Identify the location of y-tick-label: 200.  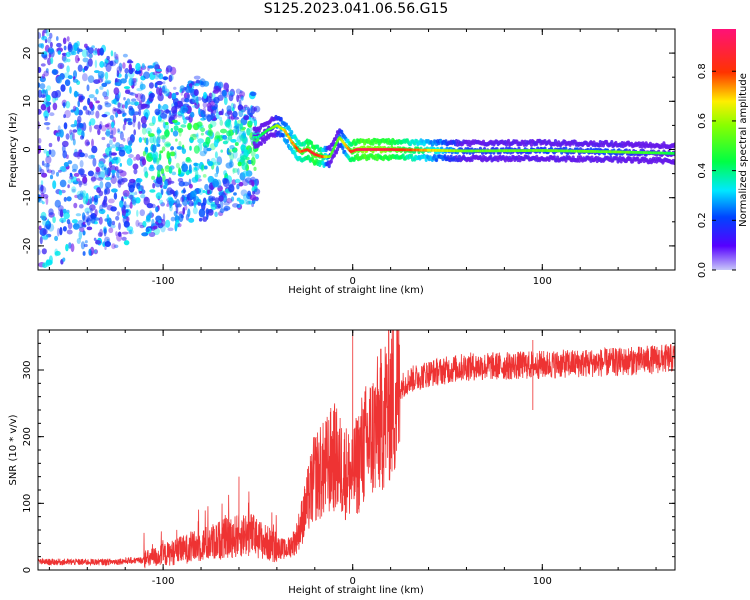
(27, 436).